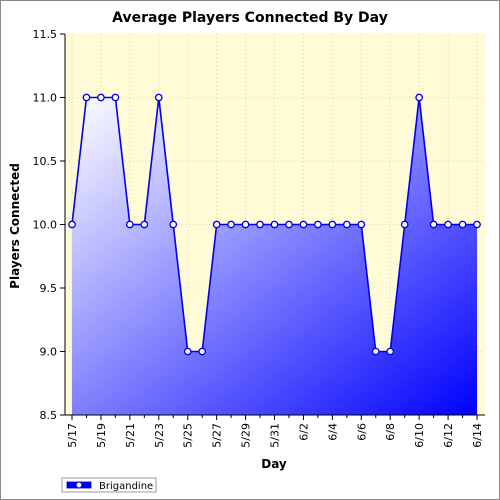 This screenshot has width=500, height=500. What do you see at coordinates (15, 226) in the screenshot?
I see `y-axis-label: Players Connected` at bounding box center [15, 226].